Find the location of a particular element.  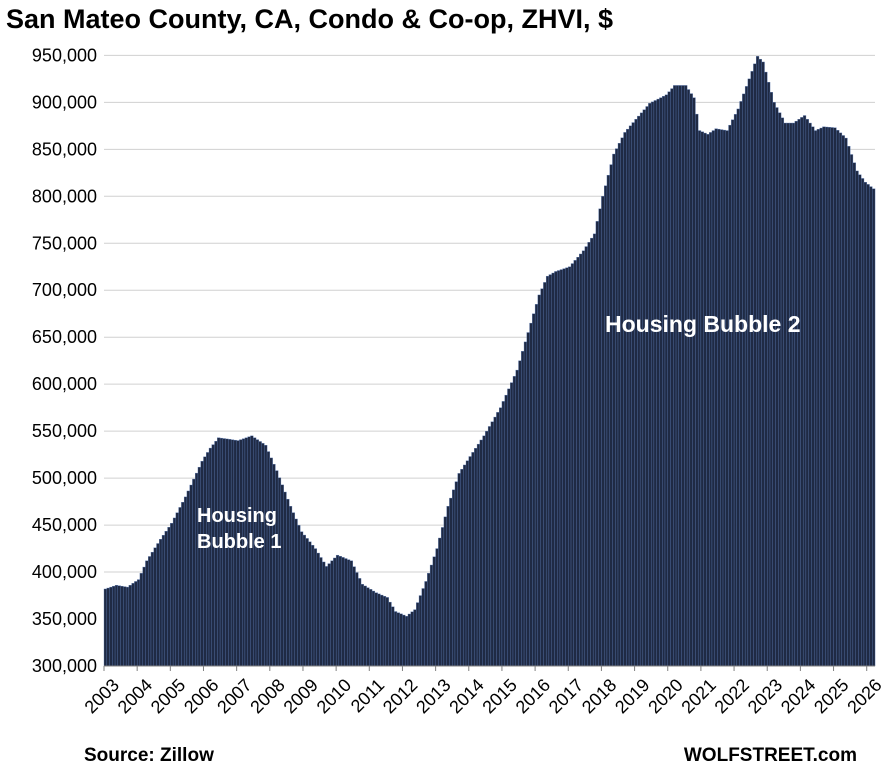

y-tick-label: 850,000 is located at coordinates (64, 149).